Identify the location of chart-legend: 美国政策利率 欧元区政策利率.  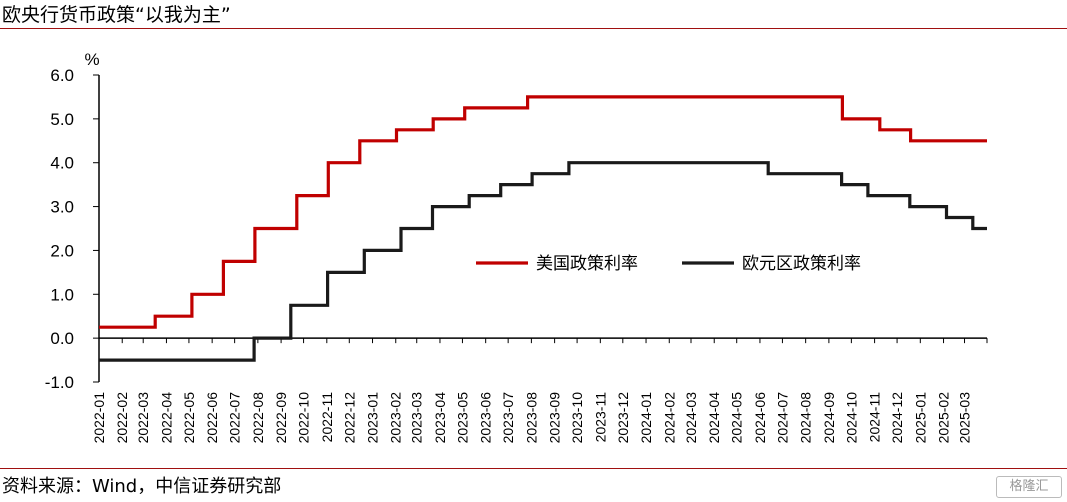
(668, 263).